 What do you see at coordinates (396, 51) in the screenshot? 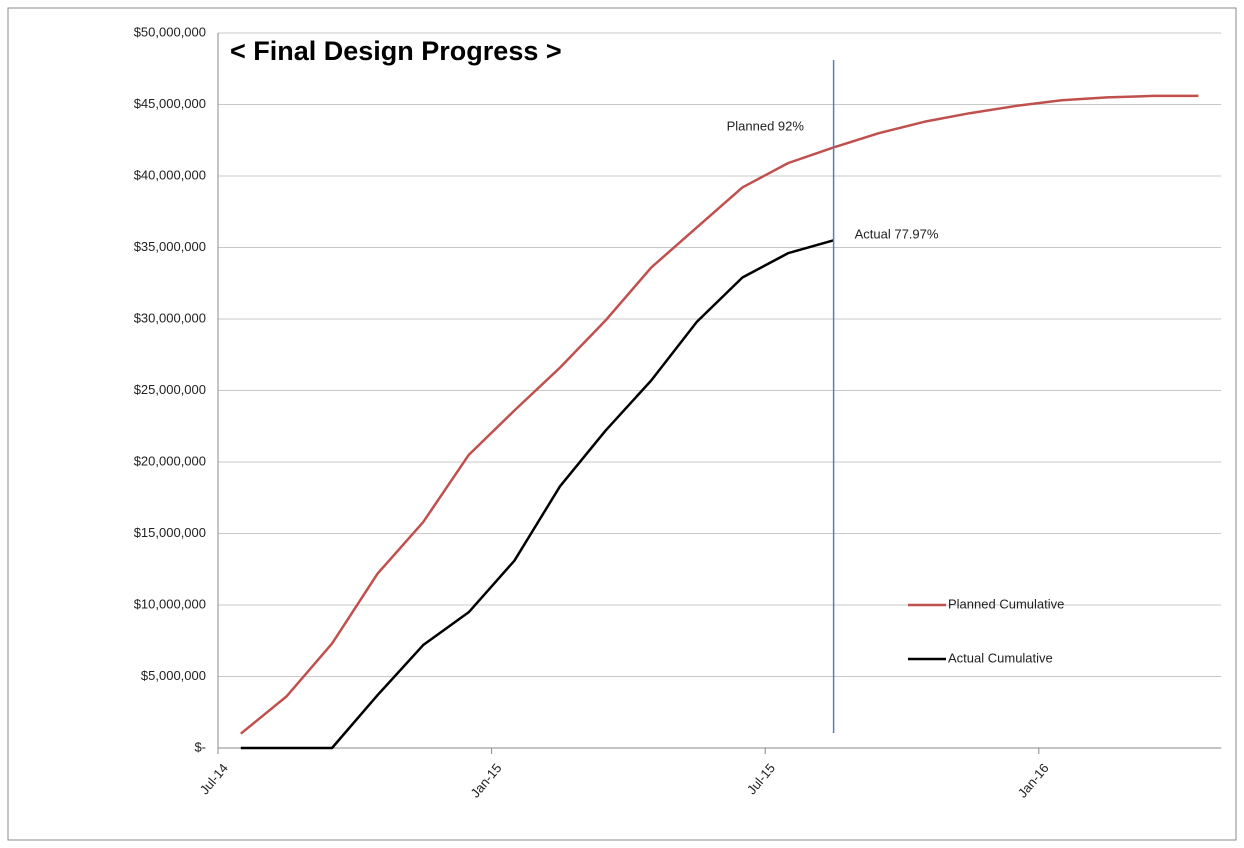
I see `chart-title: < Final Design Progress >` at bounding box center [396, 51].